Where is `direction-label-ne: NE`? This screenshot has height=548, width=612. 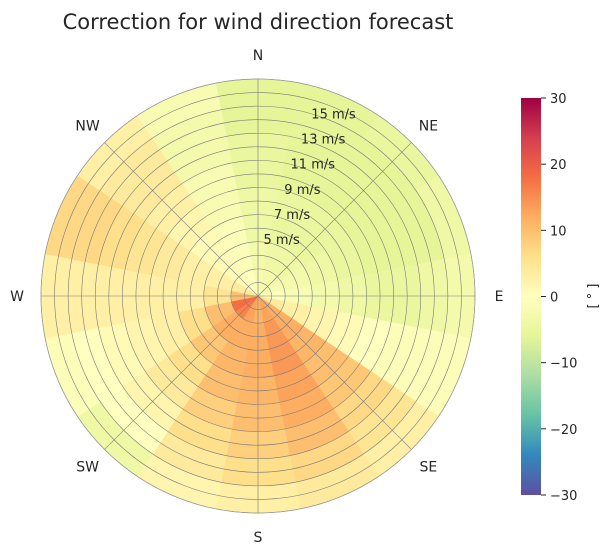 direction-label-ne: NE is located at coordinates (428, 127).